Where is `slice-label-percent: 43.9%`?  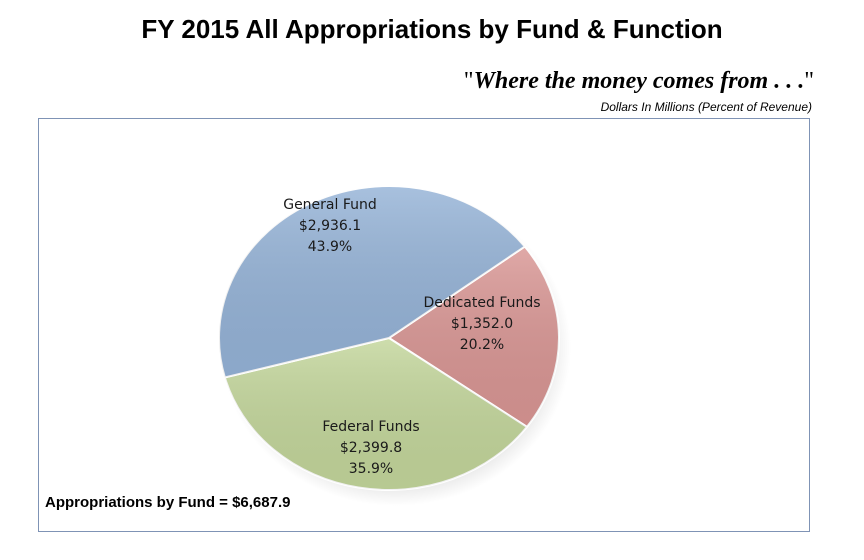
slice-label-percent: 43.9% is located at coordinates (330, 247).